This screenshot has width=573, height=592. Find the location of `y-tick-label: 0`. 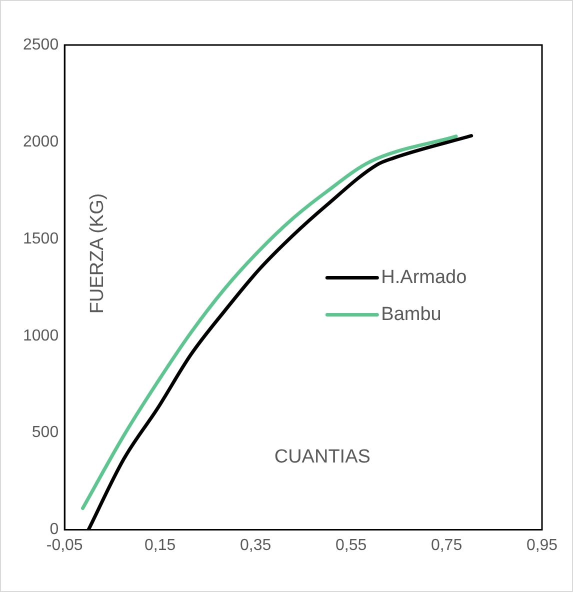

y-tick-label: 0 is located at coordinates (54, 529).